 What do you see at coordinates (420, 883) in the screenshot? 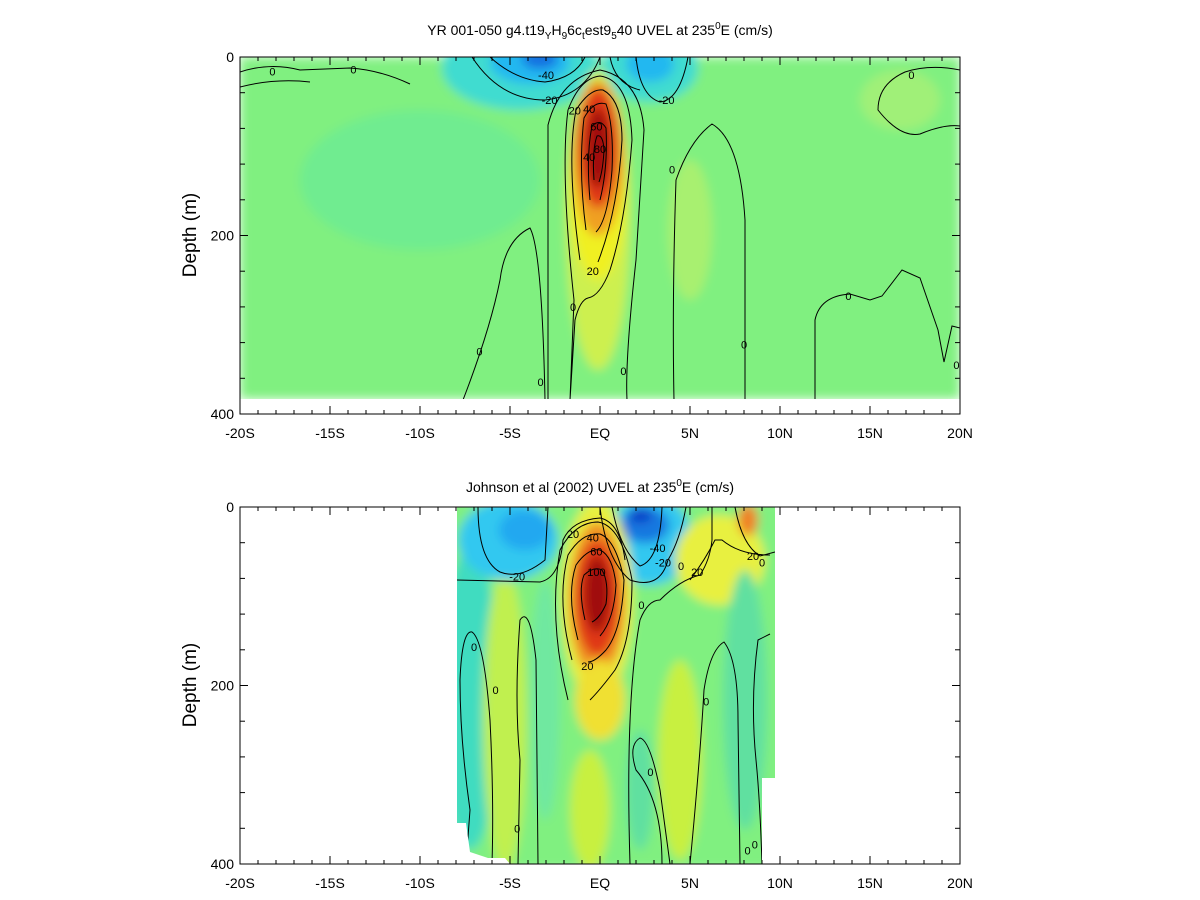
I see `x-tick-label: -10S` at bounding box center [420, 883].